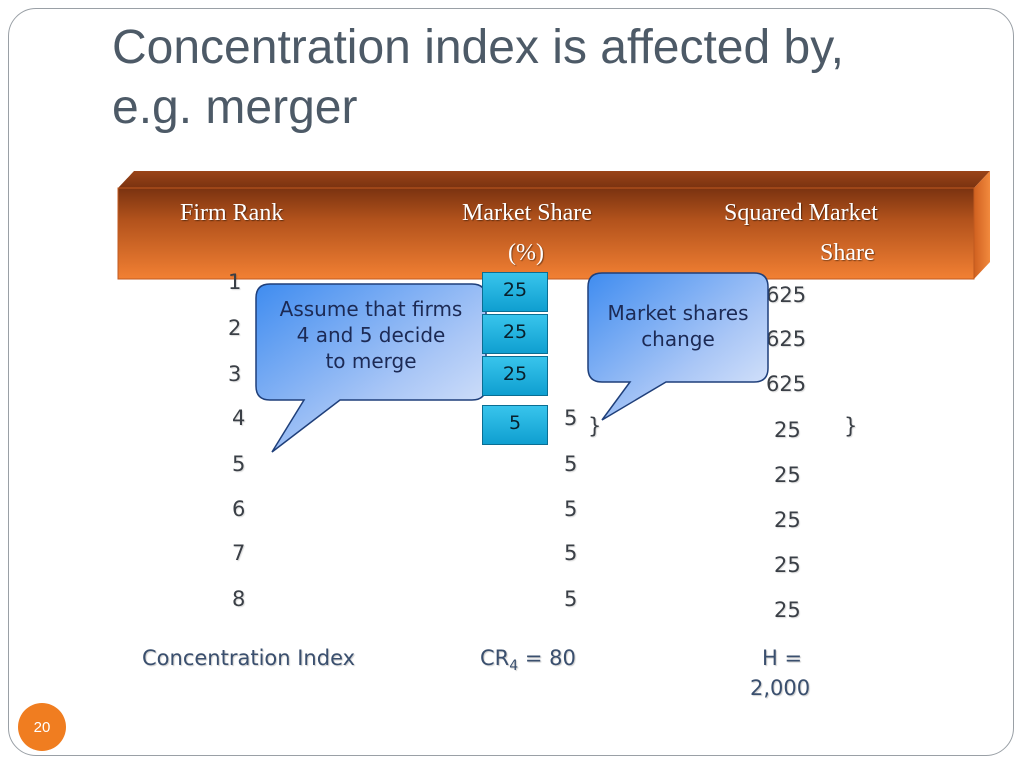 The image size is (1024, 768). I want to click on header-market-share: Market Share, so click(527, 213).